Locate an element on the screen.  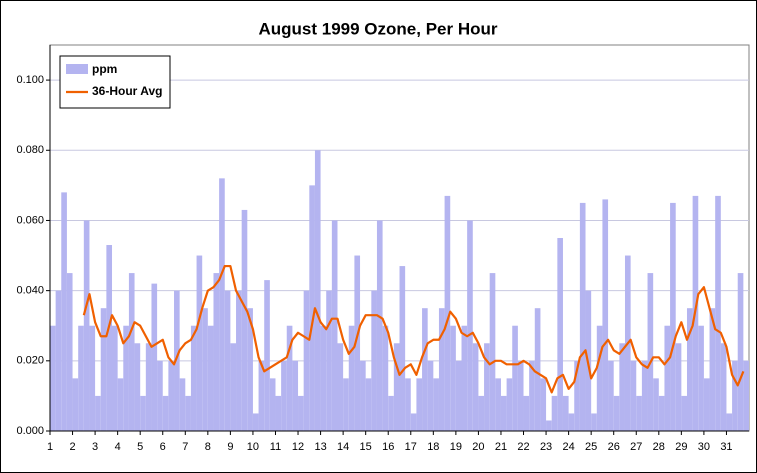
x-tick-label: 26 is located at coordinates (614, 447).